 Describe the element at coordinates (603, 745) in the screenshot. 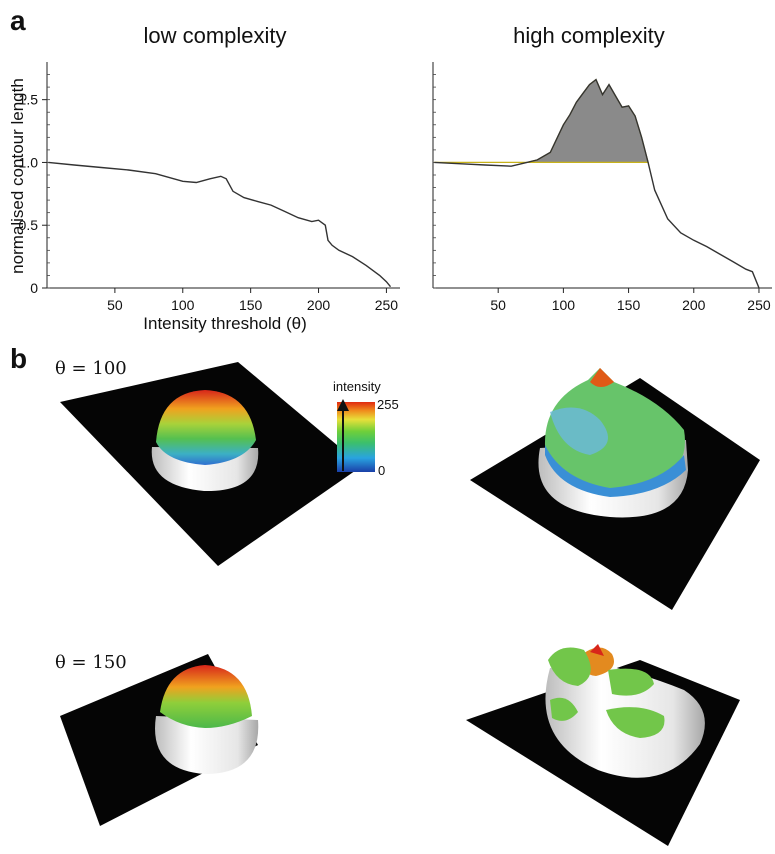

I see `surface-high-theta150` at that location.